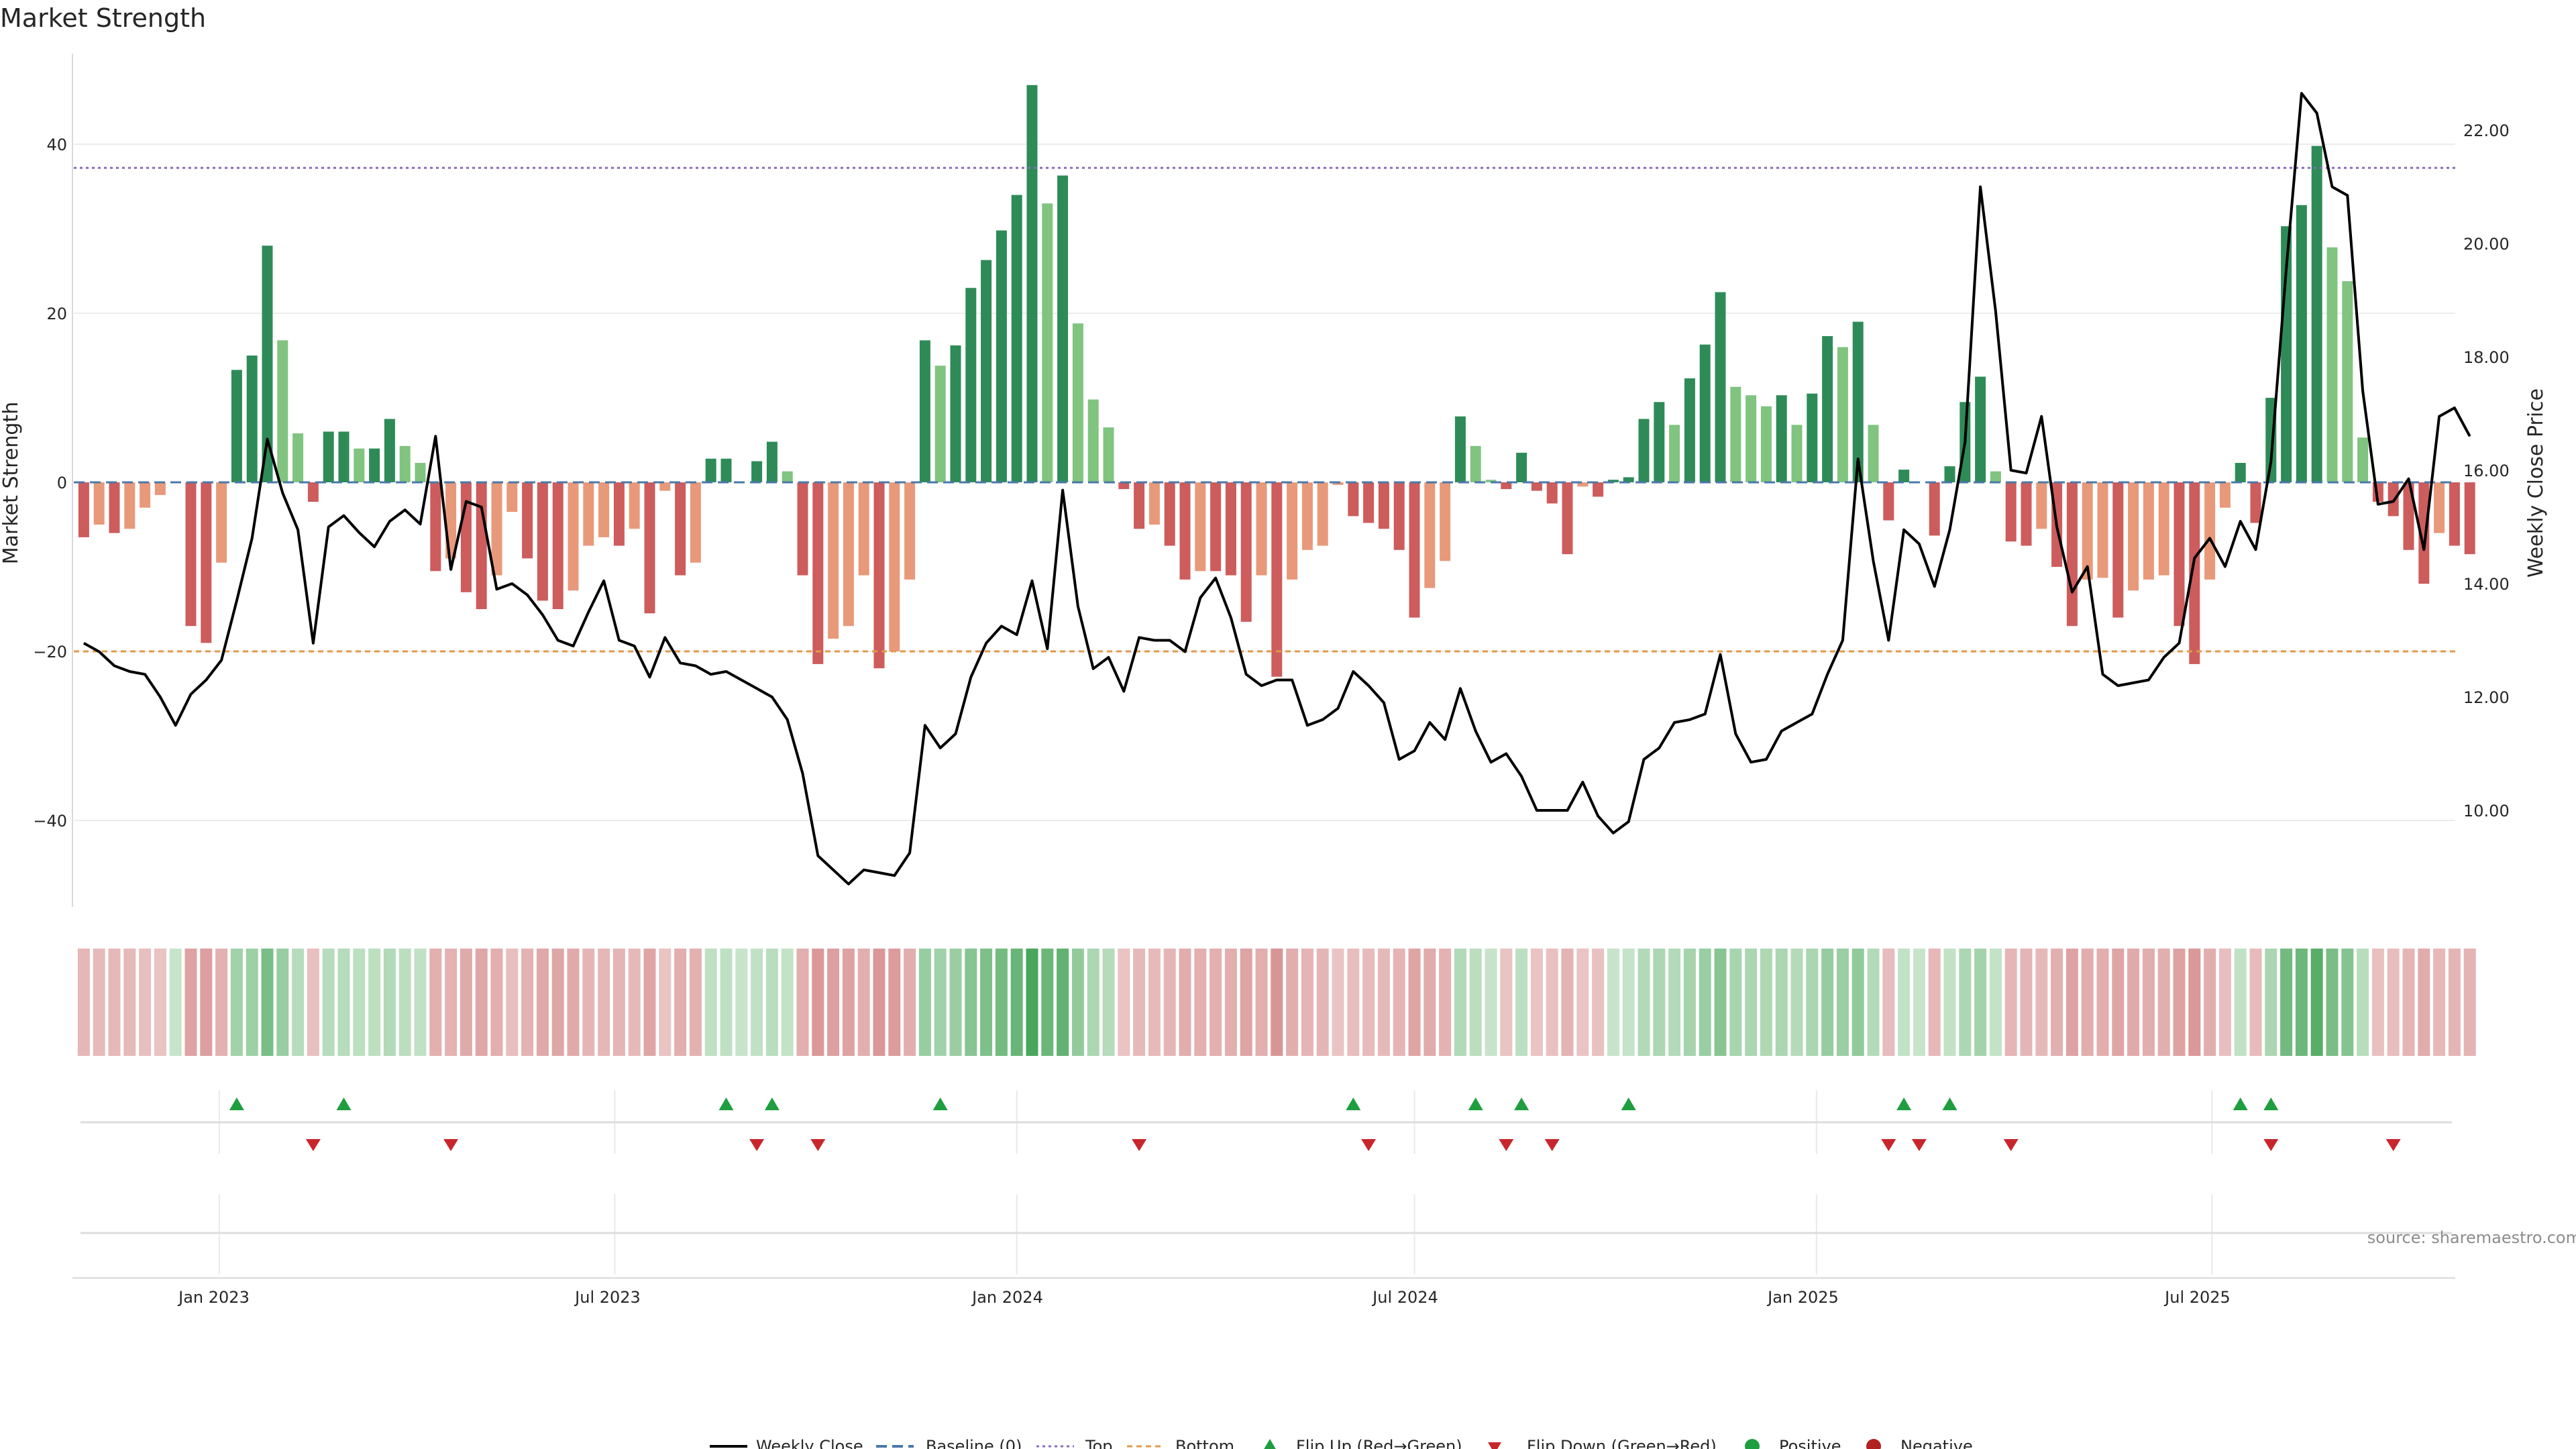 Image resolution: width=2576 pixels, height=1449 pixels. What do you see at coordinates (11, 483) in the screenshot?
I see `left-axis-title: Market Strength` at bounding box center [11, 483].